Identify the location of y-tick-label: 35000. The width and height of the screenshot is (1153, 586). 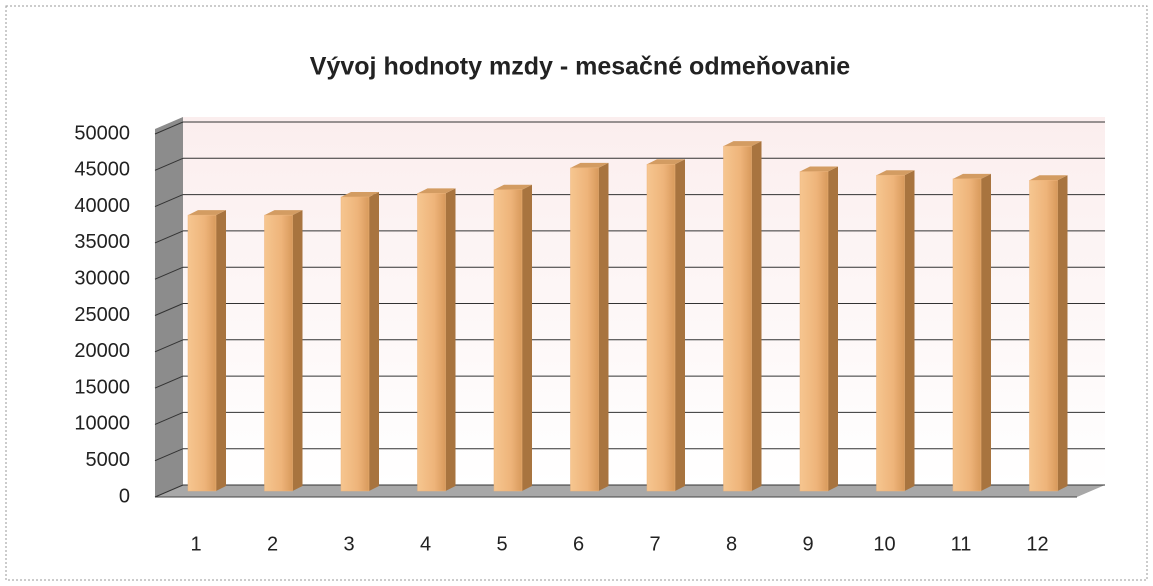
(102, 242).